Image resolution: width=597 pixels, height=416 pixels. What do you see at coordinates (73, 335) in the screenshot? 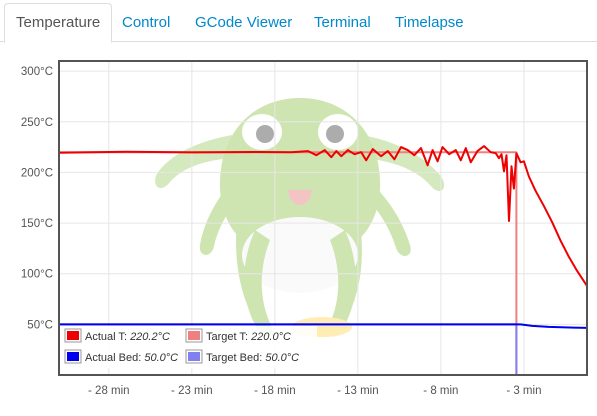
I see `legend-swatch-actual-tool` at bounding box center [73, 335].